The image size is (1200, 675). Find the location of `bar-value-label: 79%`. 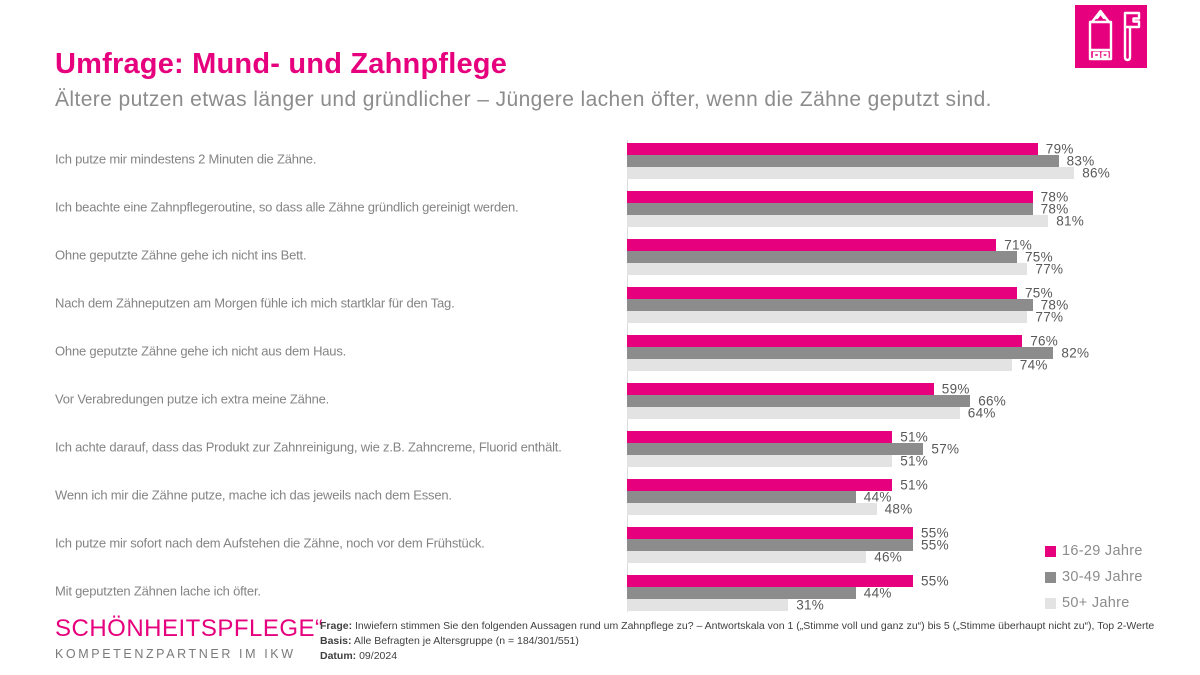

bar-value-label: 79% is located at coordinates (1059, 149).